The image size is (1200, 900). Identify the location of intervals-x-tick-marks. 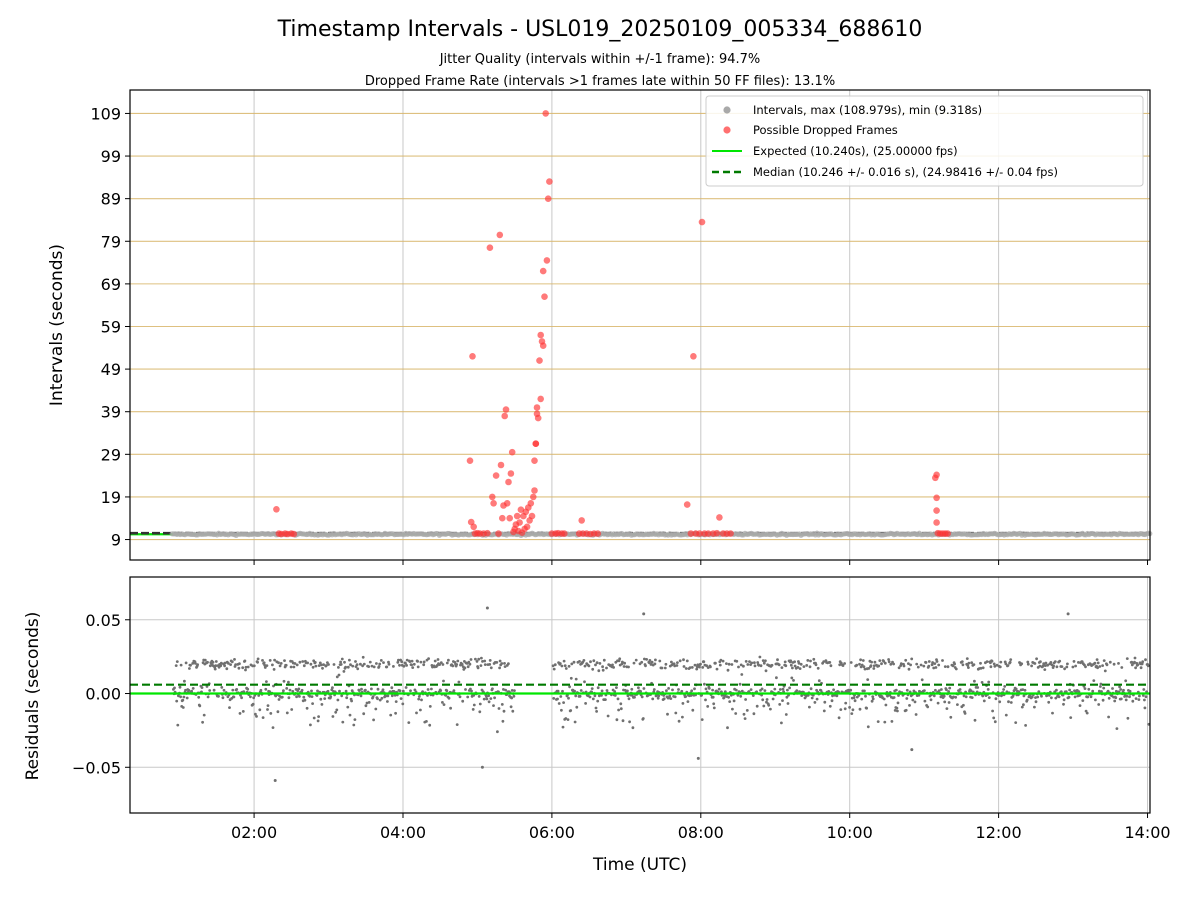
(701, 562).